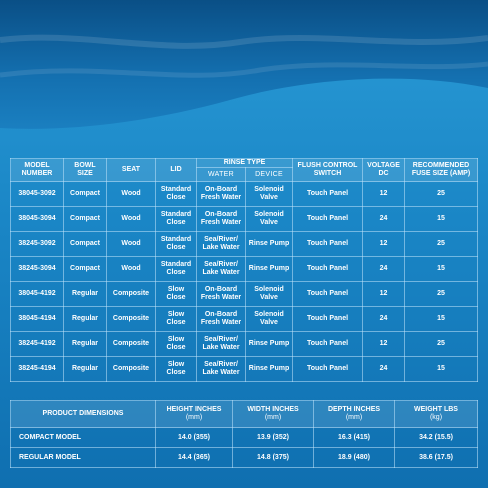 The image size is (488, 488). I want to click on subheader-cell: WATER, so click(221, 174).